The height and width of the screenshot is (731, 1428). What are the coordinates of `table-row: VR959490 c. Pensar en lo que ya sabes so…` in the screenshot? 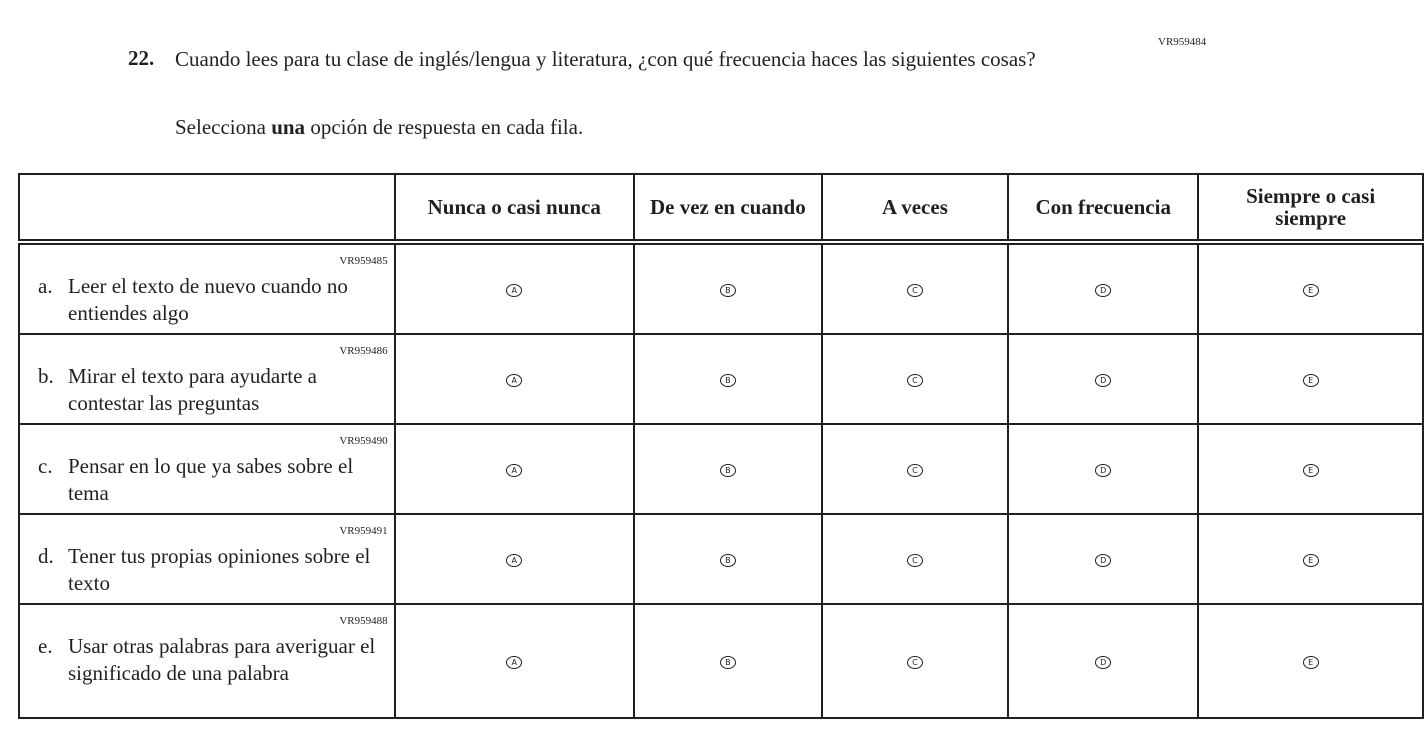 It's located at (721, 469).